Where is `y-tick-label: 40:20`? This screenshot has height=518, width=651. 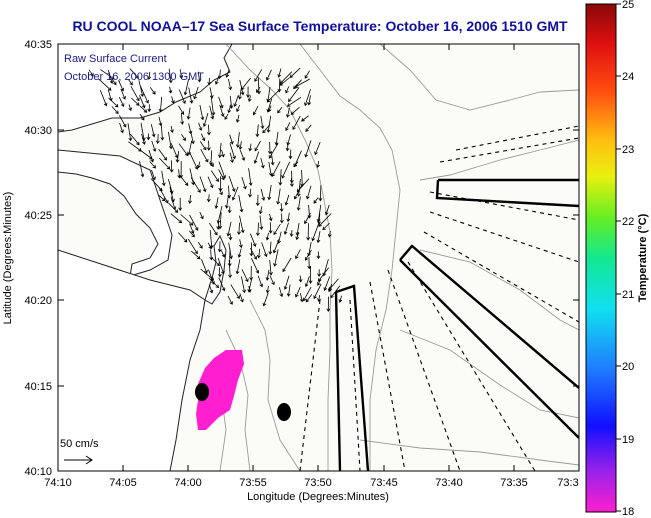 y-tick-label: 40:20 is located at coordinates (38, 301).